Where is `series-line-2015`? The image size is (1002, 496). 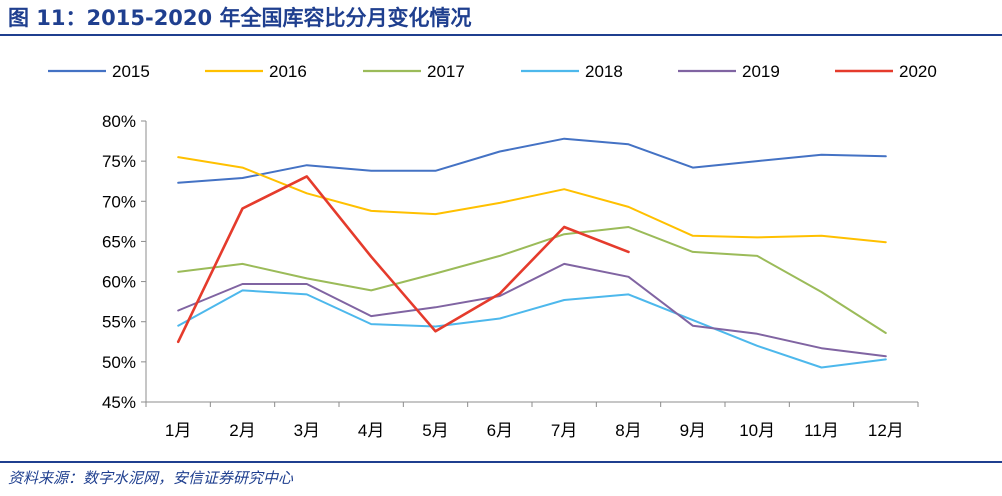 series-line-2015 is located at coordinates (532, 160).